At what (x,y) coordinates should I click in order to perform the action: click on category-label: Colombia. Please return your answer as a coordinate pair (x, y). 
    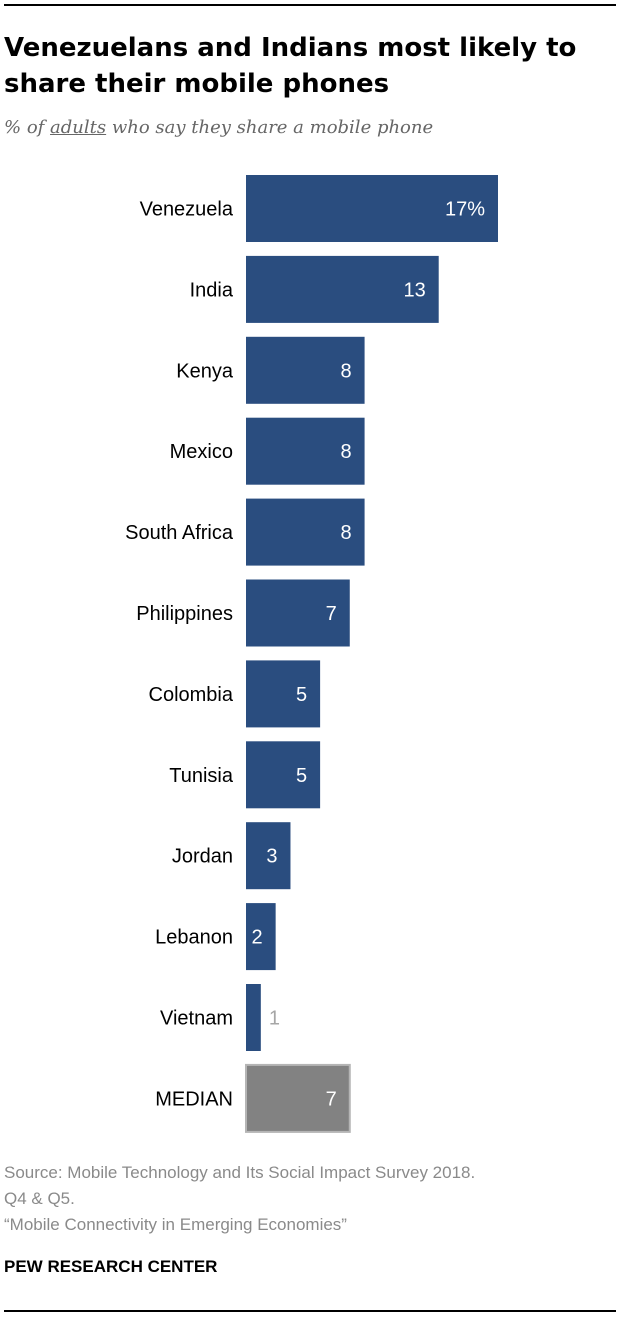
    Looking at the image, I should click on (191, 695).